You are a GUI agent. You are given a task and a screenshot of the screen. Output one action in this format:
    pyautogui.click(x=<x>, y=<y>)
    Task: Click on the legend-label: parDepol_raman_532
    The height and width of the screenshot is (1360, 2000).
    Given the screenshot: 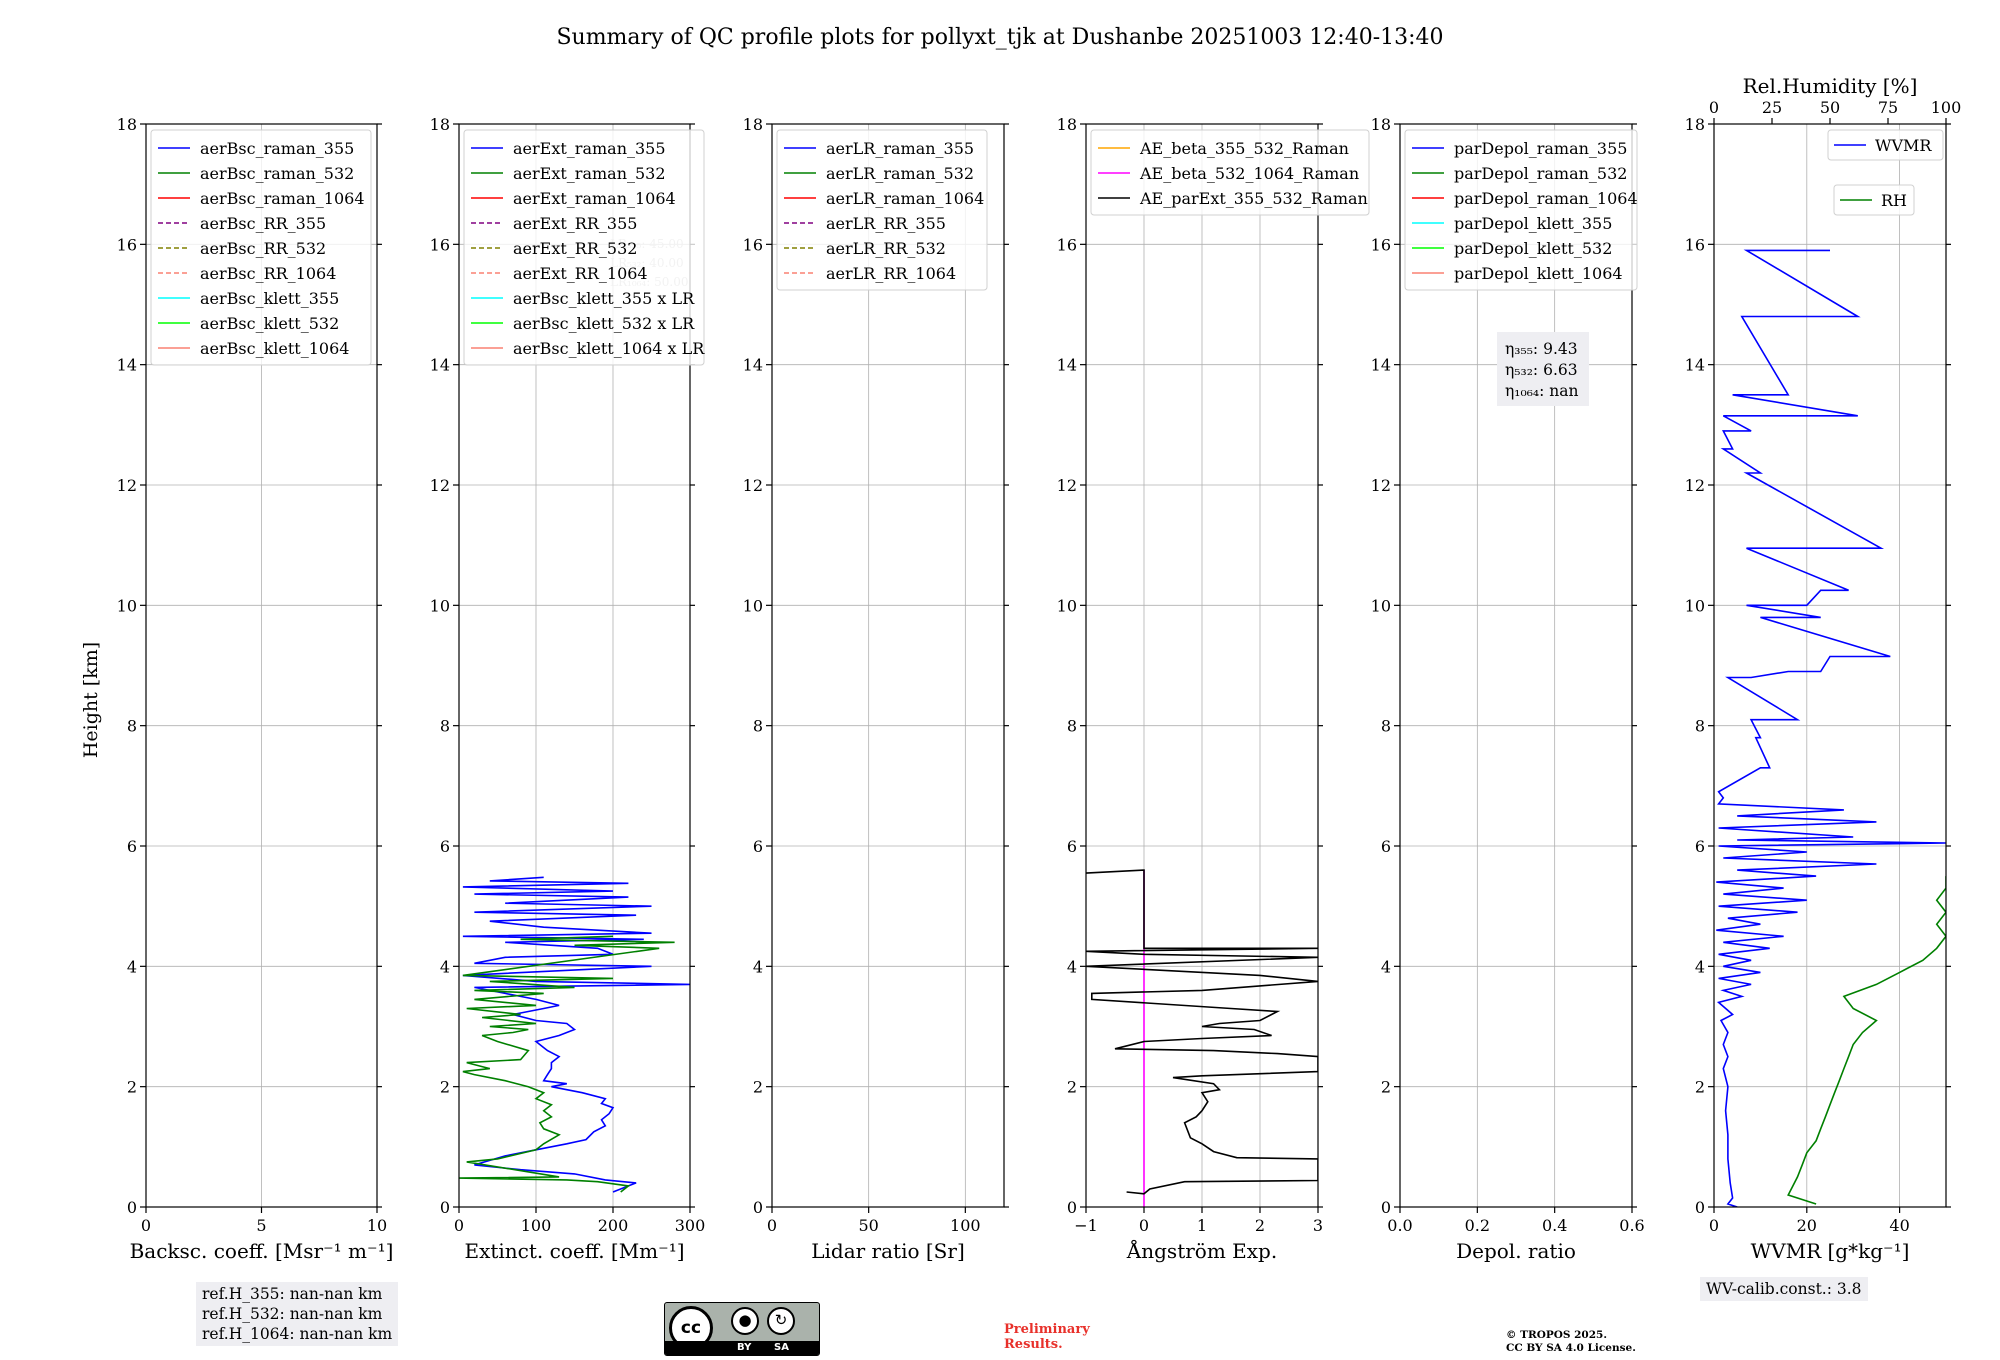 What is the action you would take?
    pyautogui.click(x=1540, y=173)
    